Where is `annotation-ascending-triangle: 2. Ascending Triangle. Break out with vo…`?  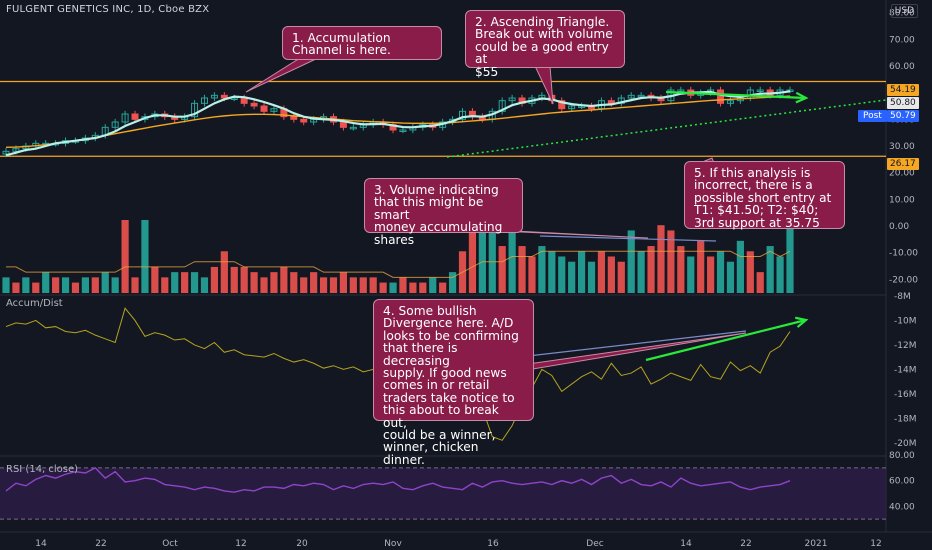 annotation-ascending-triangle: 2. Ascending Triangle. Break out with vo… is located at coordinates (545, 44).